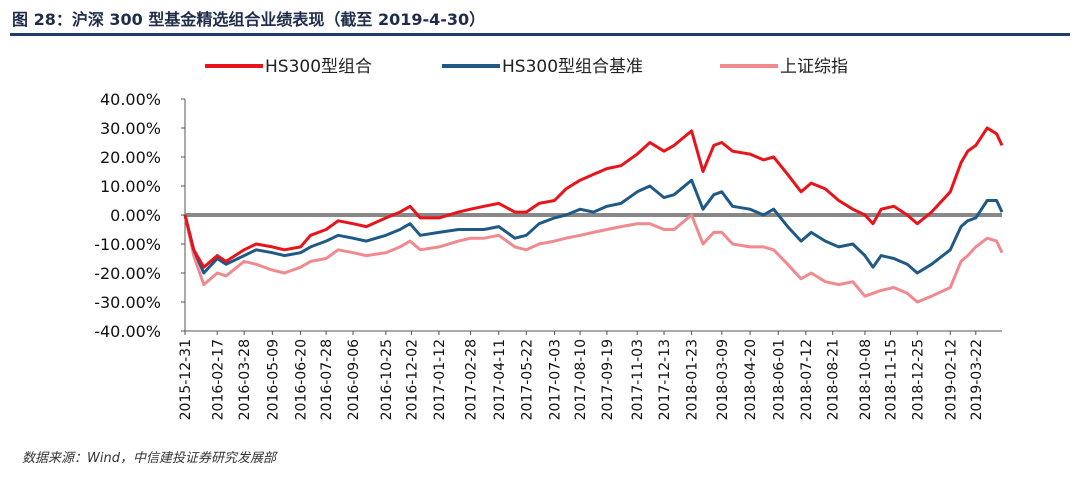 The width and height of the screenshot is (1080, 481). Describe the element at coordinates (638, 379) in the screenshot. I see `x-tick-label: 2017-11-03` at that location.